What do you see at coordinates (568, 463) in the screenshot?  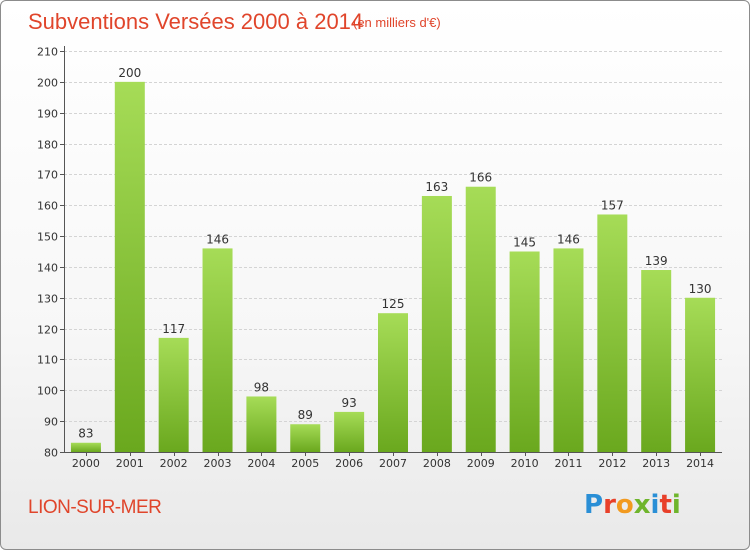 I see `x-tick-label: 2011` at bounding box center [568, 463].